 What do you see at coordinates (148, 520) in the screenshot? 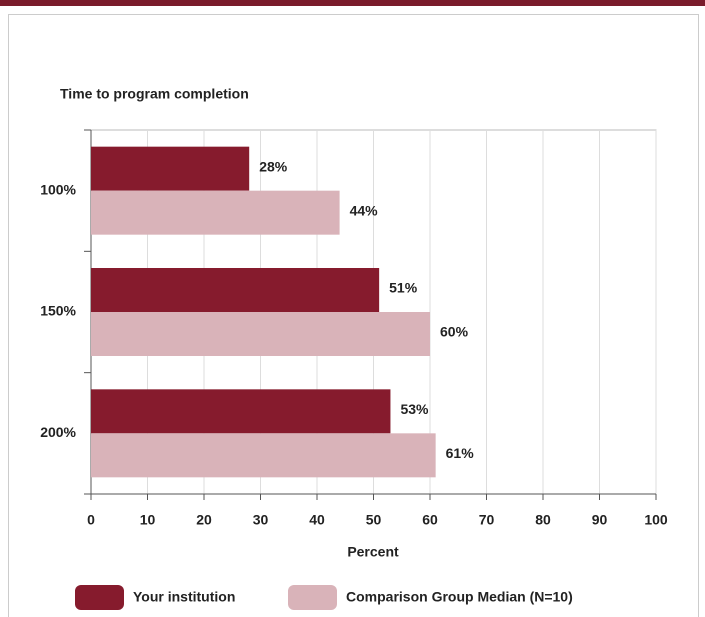
I see `x-tick-label: 10` at bounding box center [148, 520].